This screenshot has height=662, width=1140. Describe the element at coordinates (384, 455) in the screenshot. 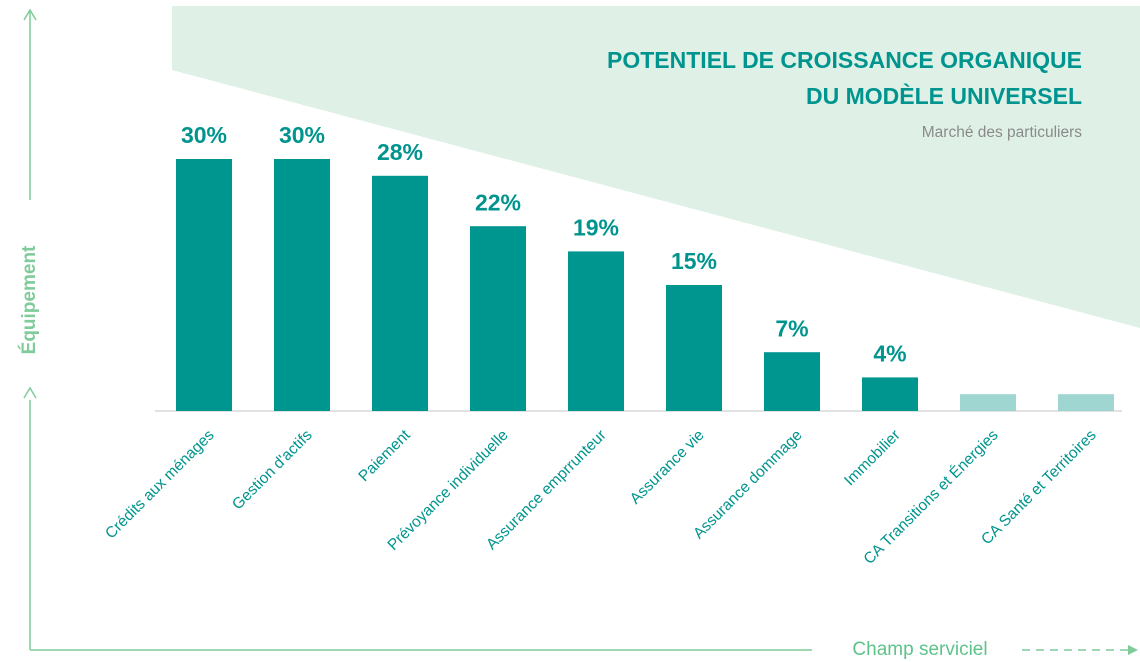

I see `x-tick-label: Paiement` at that location.